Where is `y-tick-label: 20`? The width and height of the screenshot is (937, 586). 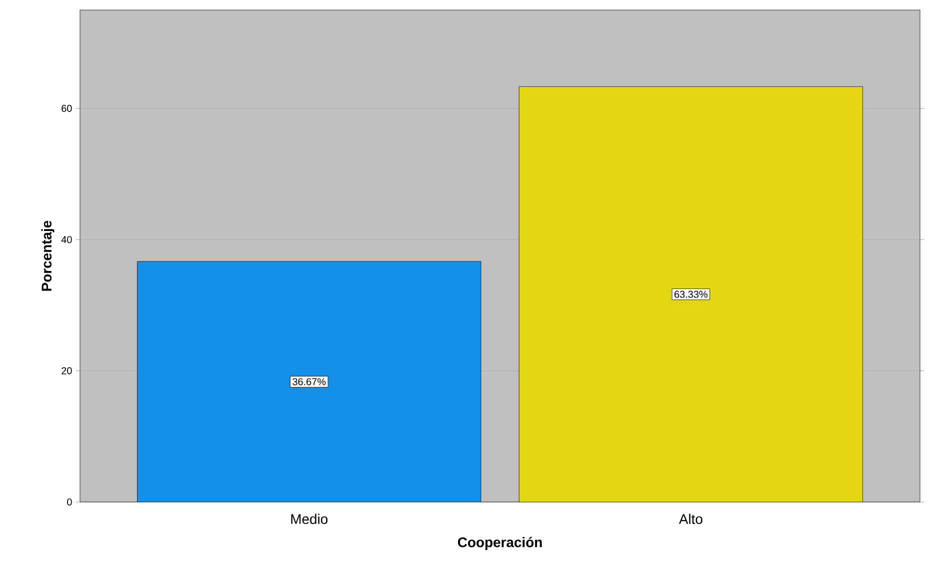
y-tick-label: 20 is located at coordinates (67, 370).